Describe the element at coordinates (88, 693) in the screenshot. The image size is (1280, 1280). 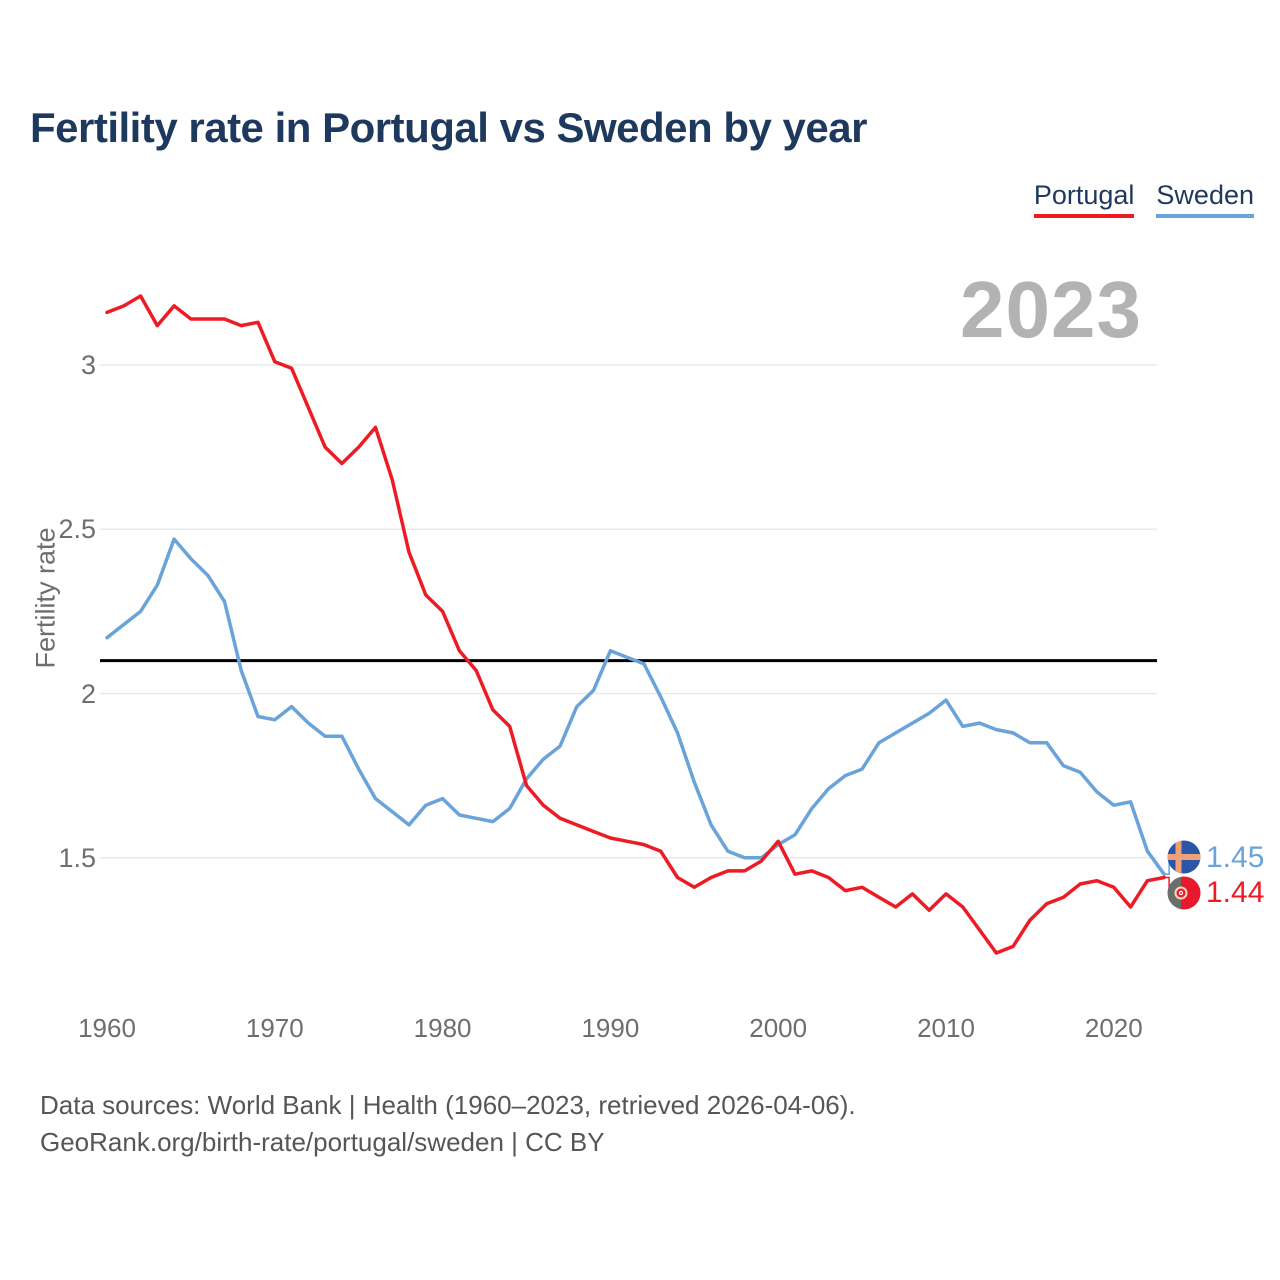
I see `y-tick-label: 2` at that location.